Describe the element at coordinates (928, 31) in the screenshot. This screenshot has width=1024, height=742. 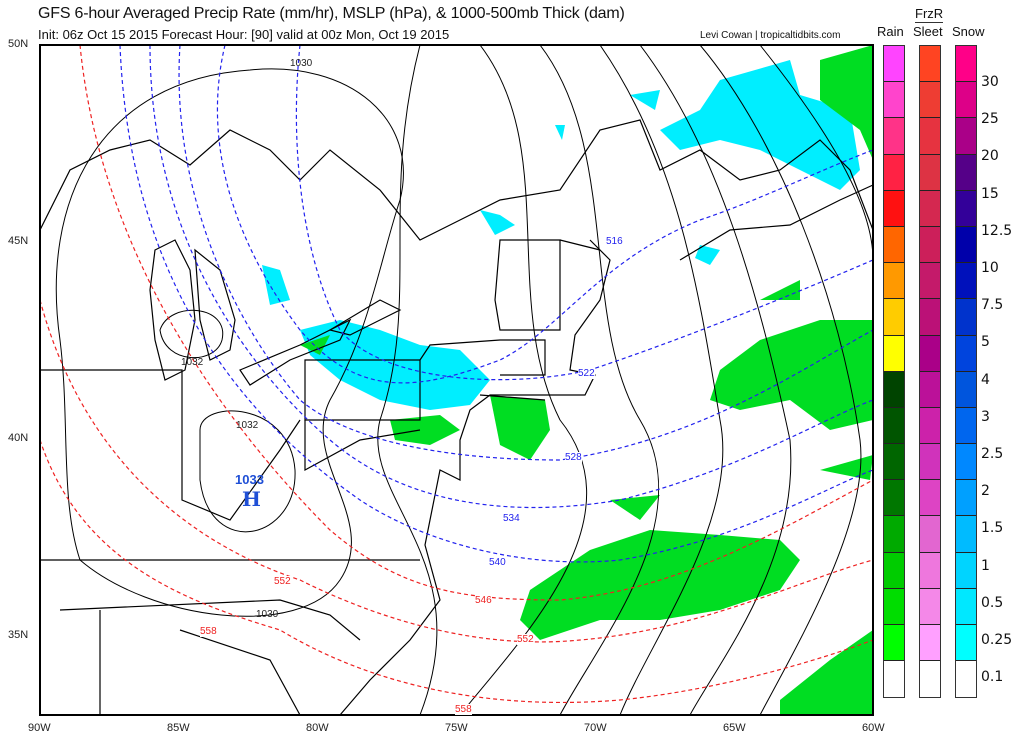
I see `legend-header-sleet: Sleet` at that location.